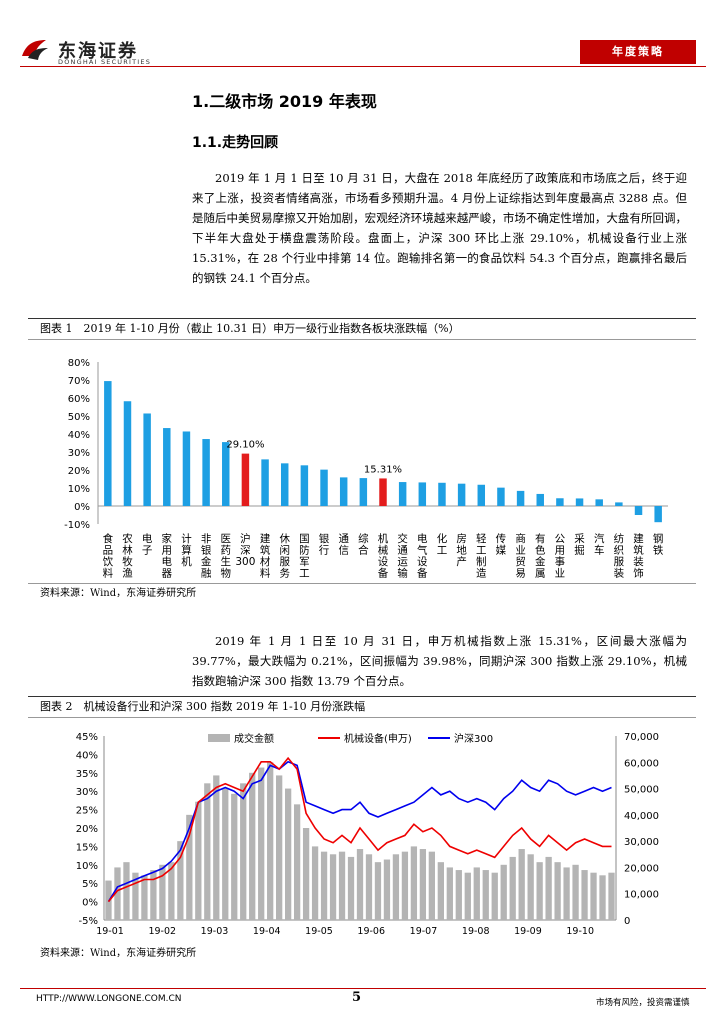  Describe the element at coordinates (235, 143) in the screenshot. I see `subsection-heading: 1.1.走势回顾` at that location.